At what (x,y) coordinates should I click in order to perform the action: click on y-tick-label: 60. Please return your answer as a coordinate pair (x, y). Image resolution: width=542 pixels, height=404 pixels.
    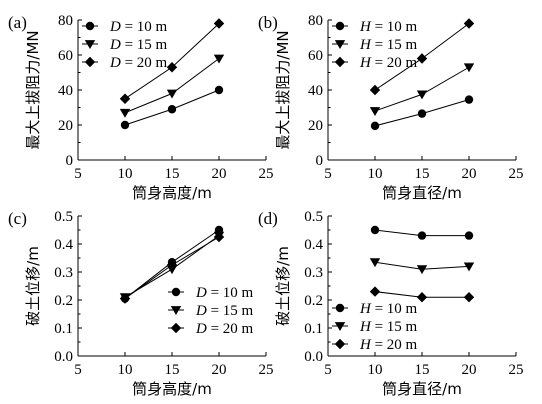
    Looking at the image, I should click on (315, 56).